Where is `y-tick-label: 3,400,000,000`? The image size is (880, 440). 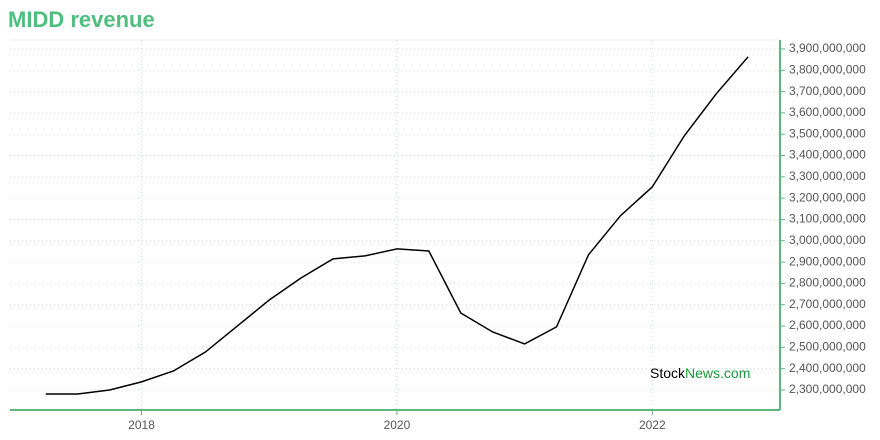
y-tick-label: 3,400,000,000 is located at coordinates (827, 155).